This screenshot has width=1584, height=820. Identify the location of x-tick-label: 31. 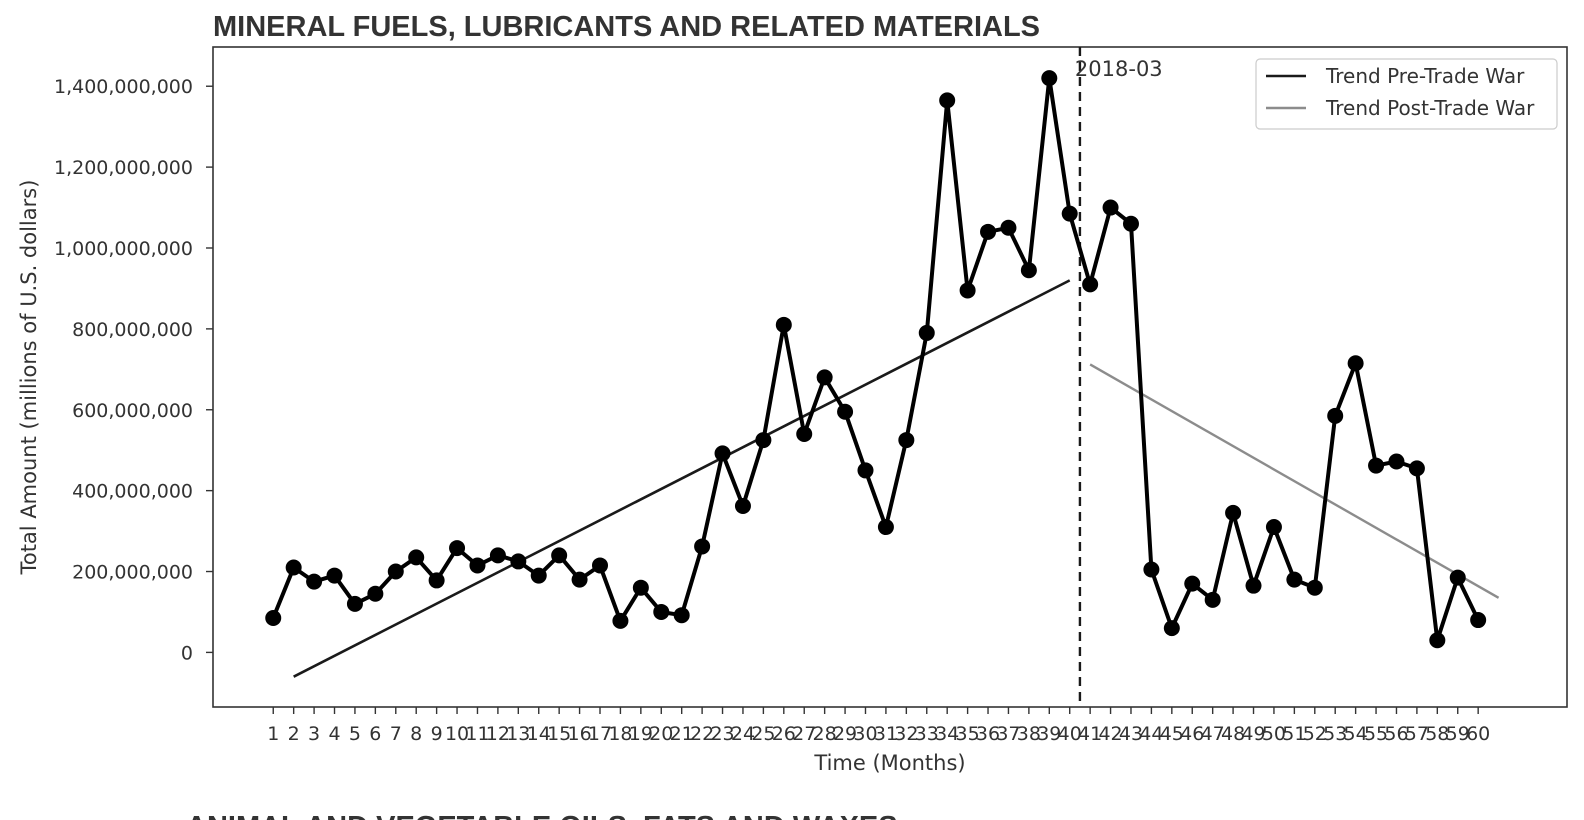
(886, 734).